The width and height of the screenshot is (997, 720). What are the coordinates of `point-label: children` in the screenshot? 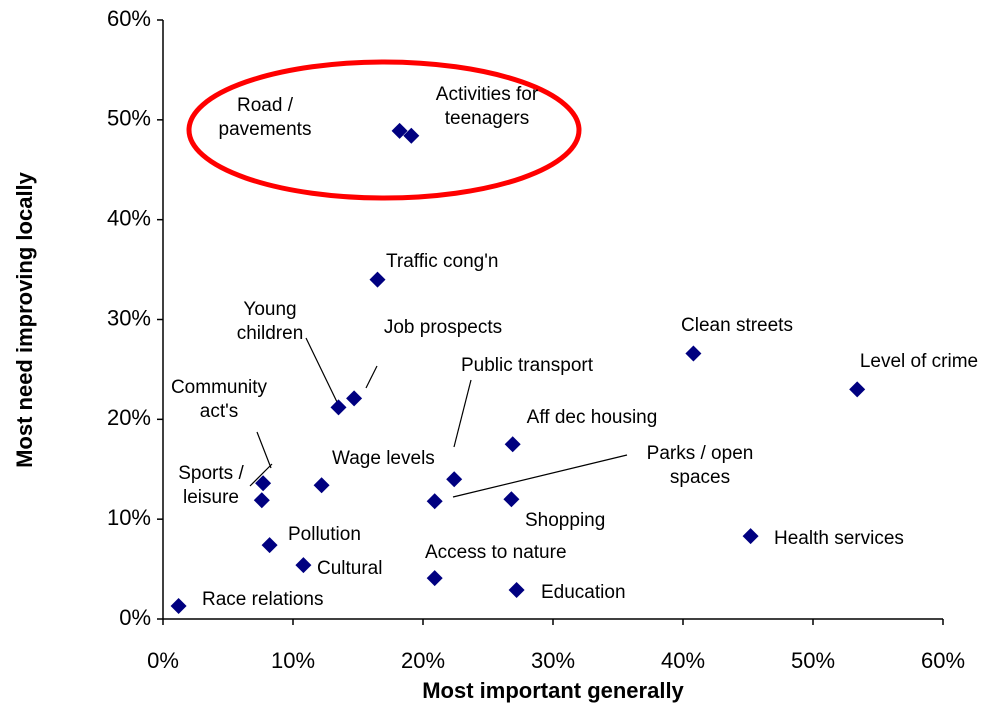 It's located at (270, 333).